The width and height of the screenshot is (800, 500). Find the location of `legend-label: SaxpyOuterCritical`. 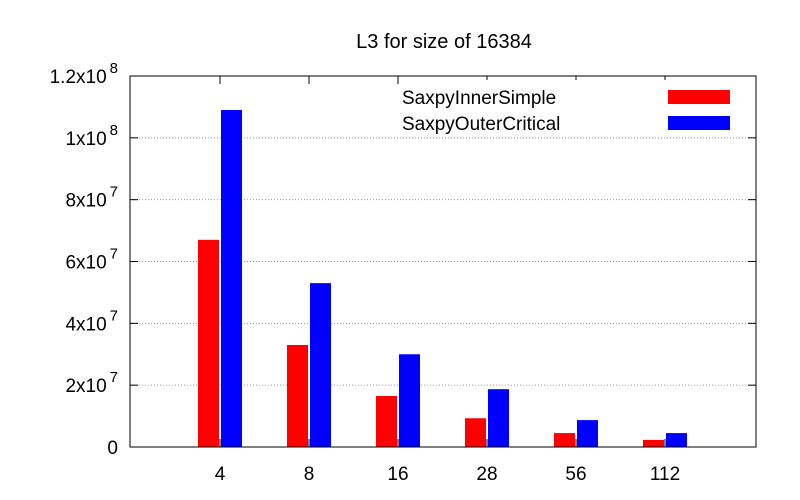

legend-label: SaxpyOuterCritical is located at coordinates (481, 124).